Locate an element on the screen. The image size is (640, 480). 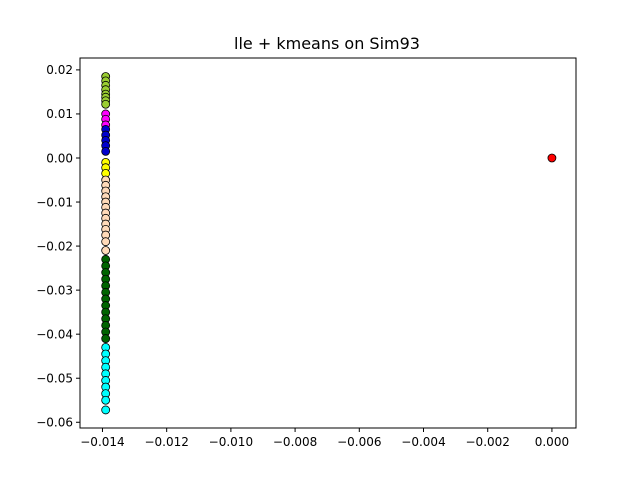
chart-title: lle + kmeans on Sim93 is located at coordinates (327, 43).